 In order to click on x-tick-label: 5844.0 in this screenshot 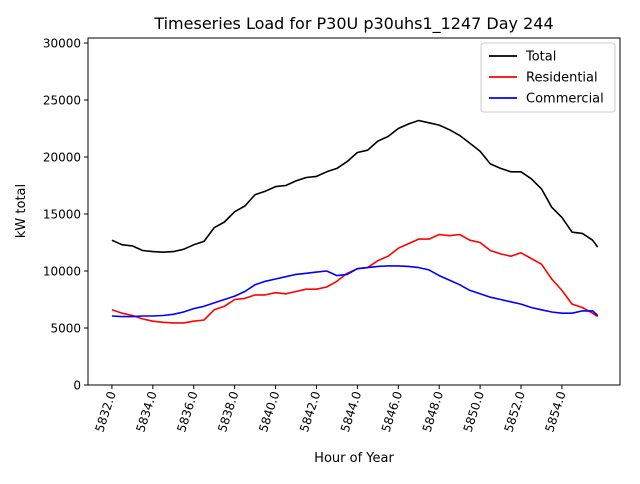, I will do `click(351, 412)`.